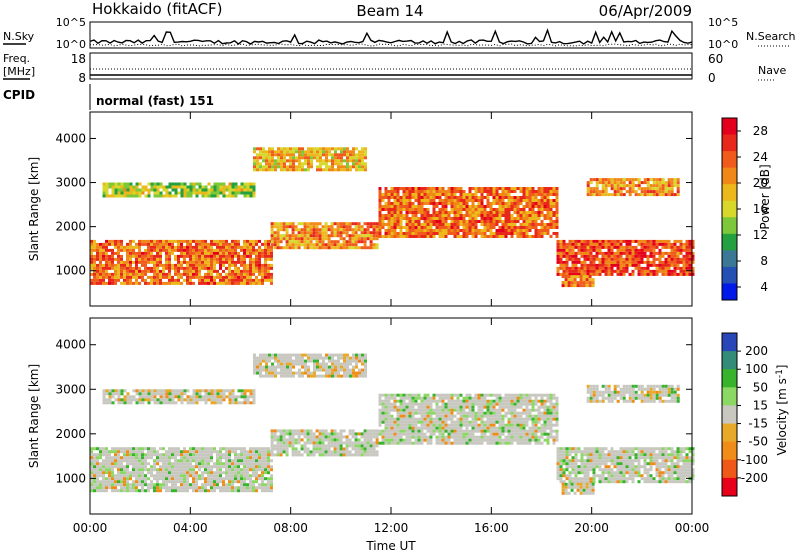 The width and height of the screenshot is (800, 554). I want to click on cpid-value: normal (fast) 151, so click(155, 101).